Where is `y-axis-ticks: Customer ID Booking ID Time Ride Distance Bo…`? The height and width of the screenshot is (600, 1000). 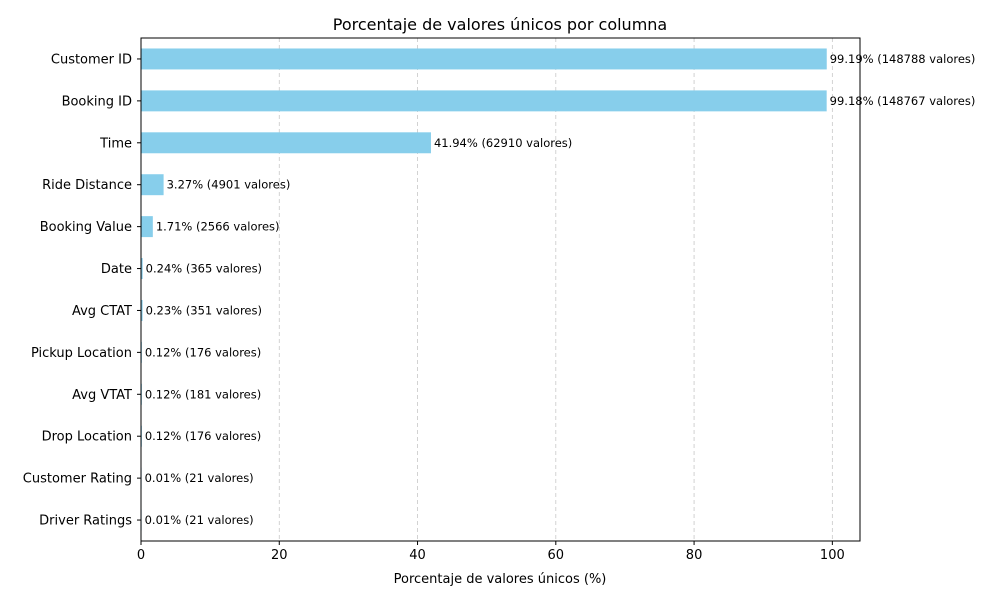
y-axis-ticks: Customer ID Booking ID Time Ride Distance Bo… is located at coordinates (82, 290).